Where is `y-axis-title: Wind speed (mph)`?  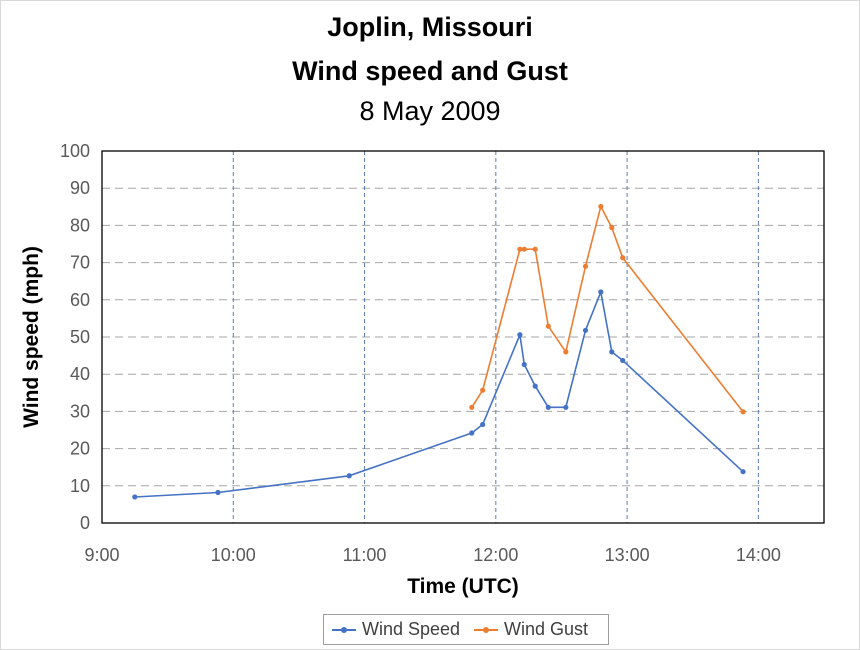 y-axis-title: Wind speed (mph) is located at coordinates (31, 337).